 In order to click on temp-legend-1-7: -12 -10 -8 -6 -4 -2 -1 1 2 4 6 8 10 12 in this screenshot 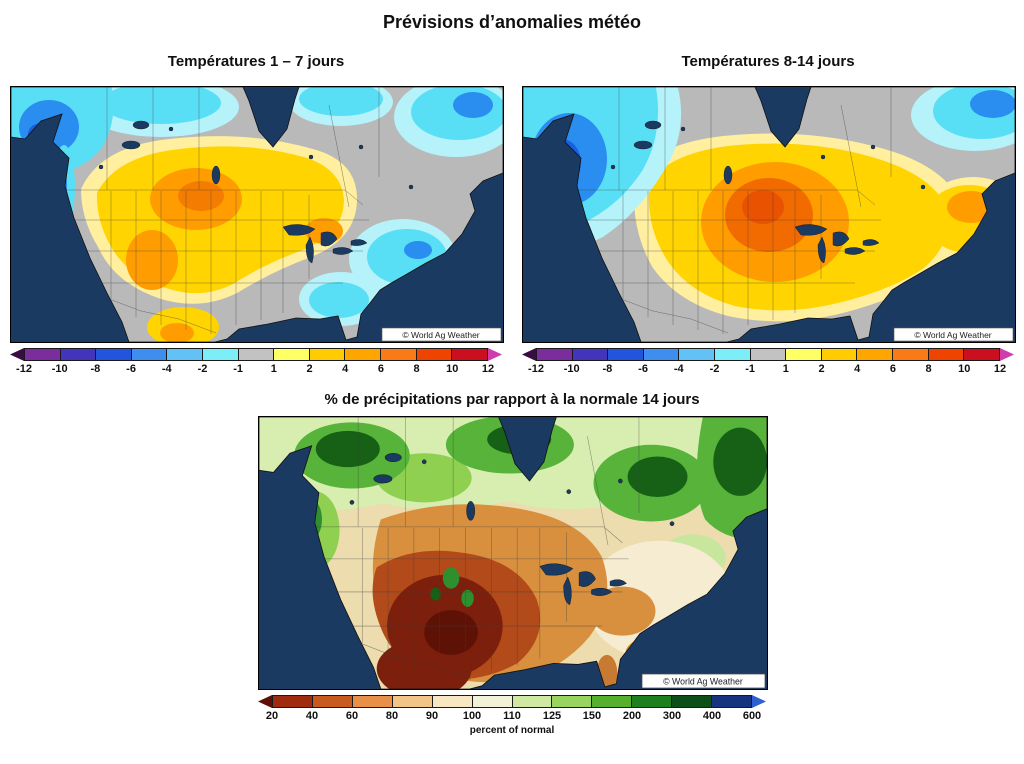, I will do `click(256, 362)`.